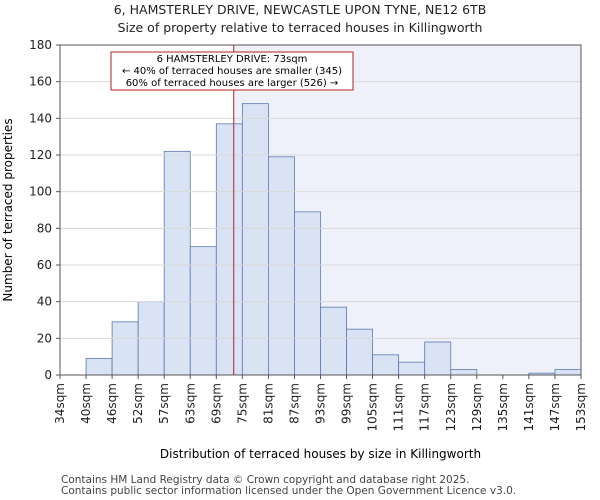  What do you see at coordinates (112, 403) in the screenshot?
I see `x-tick-label: 46sqm` at bounding box center [112, 403].